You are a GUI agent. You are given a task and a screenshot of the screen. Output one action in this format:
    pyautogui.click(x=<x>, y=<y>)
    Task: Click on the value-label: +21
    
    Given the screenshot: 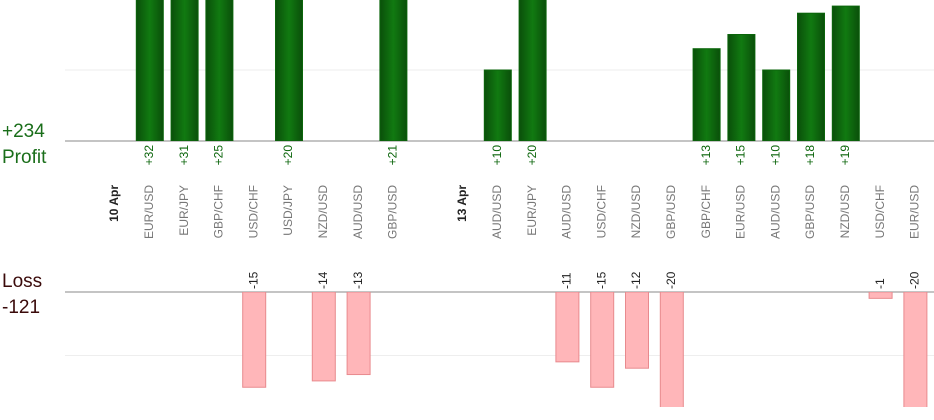 What is the action you would take?
    pyautogui.click(x=393, y=155)
    